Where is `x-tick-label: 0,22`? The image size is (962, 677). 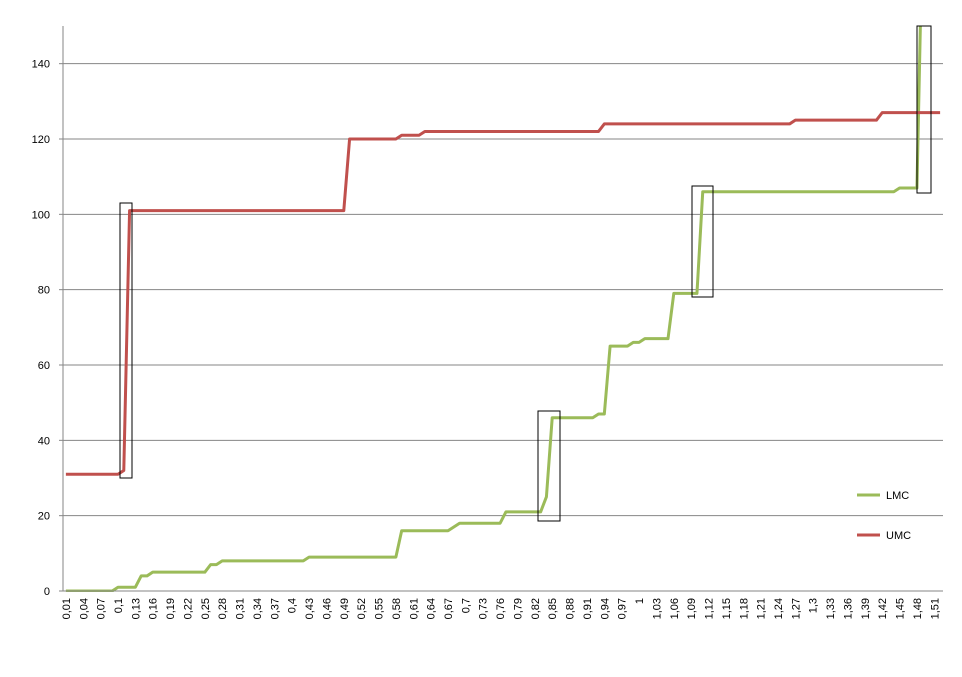
x-tick-label: 0,22 is located at coordinates (188, 608).